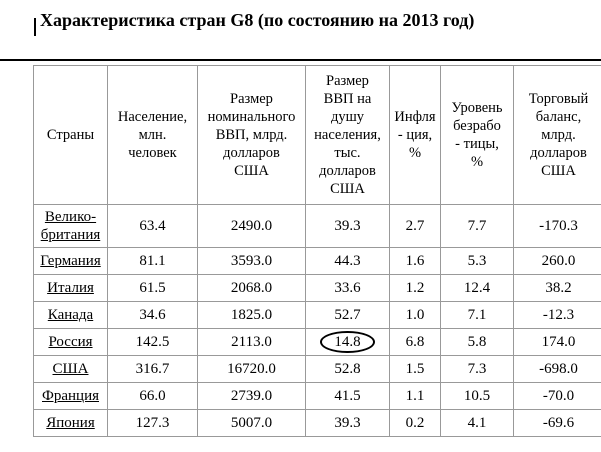 The height and width of the screenshot is (452, 601). I want to click on country-cell: Канада, so click(70, 315).